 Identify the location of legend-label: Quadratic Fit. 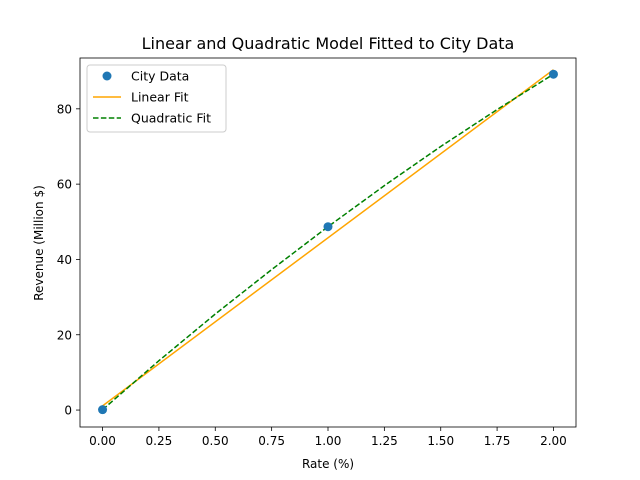
(171, 118).